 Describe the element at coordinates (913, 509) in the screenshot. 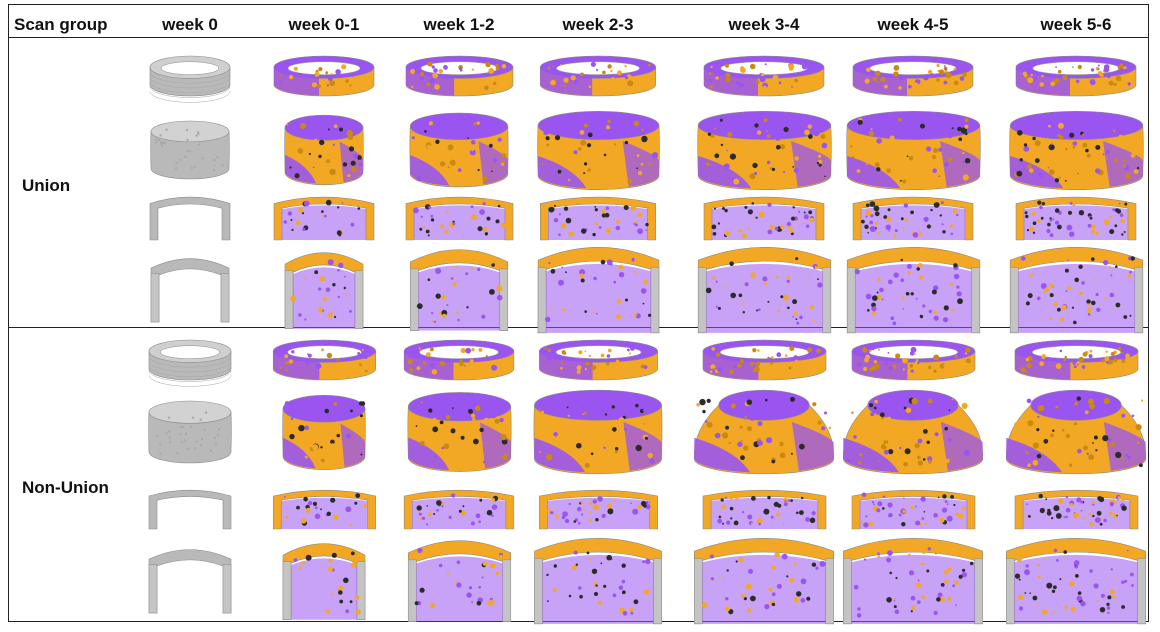

I see `scan-nonunion-cutaway-top-w5` at that location.